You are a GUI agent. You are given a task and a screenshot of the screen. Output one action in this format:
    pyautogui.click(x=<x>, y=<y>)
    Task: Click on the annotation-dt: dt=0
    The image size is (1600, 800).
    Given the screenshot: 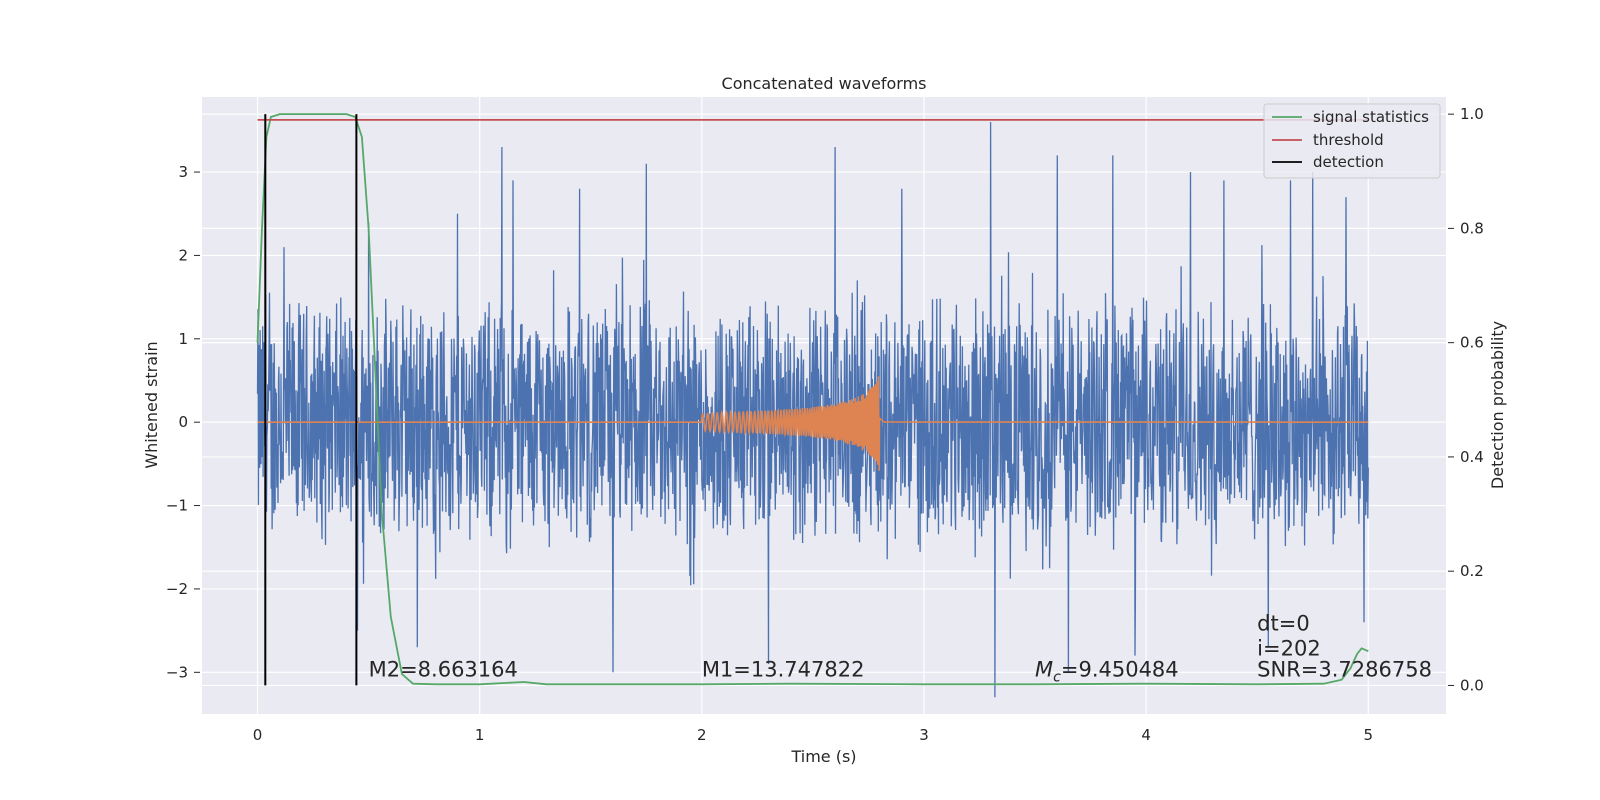 What is the action you would take?
    pyautogui.click(x=1283, y=624)
    